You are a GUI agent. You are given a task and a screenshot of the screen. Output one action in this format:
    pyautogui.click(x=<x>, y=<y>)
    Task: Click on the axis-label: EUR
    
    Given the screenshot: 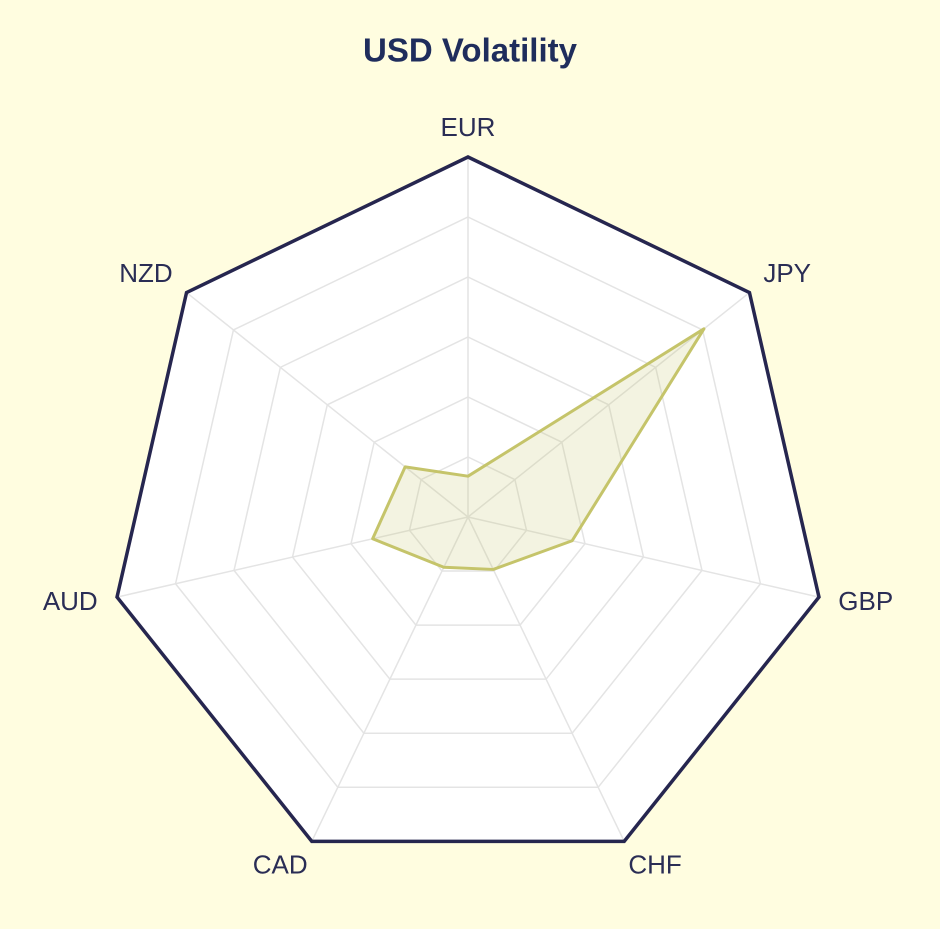 What is the action you would take?
    pyautogui.click(x=468, y=127)
    